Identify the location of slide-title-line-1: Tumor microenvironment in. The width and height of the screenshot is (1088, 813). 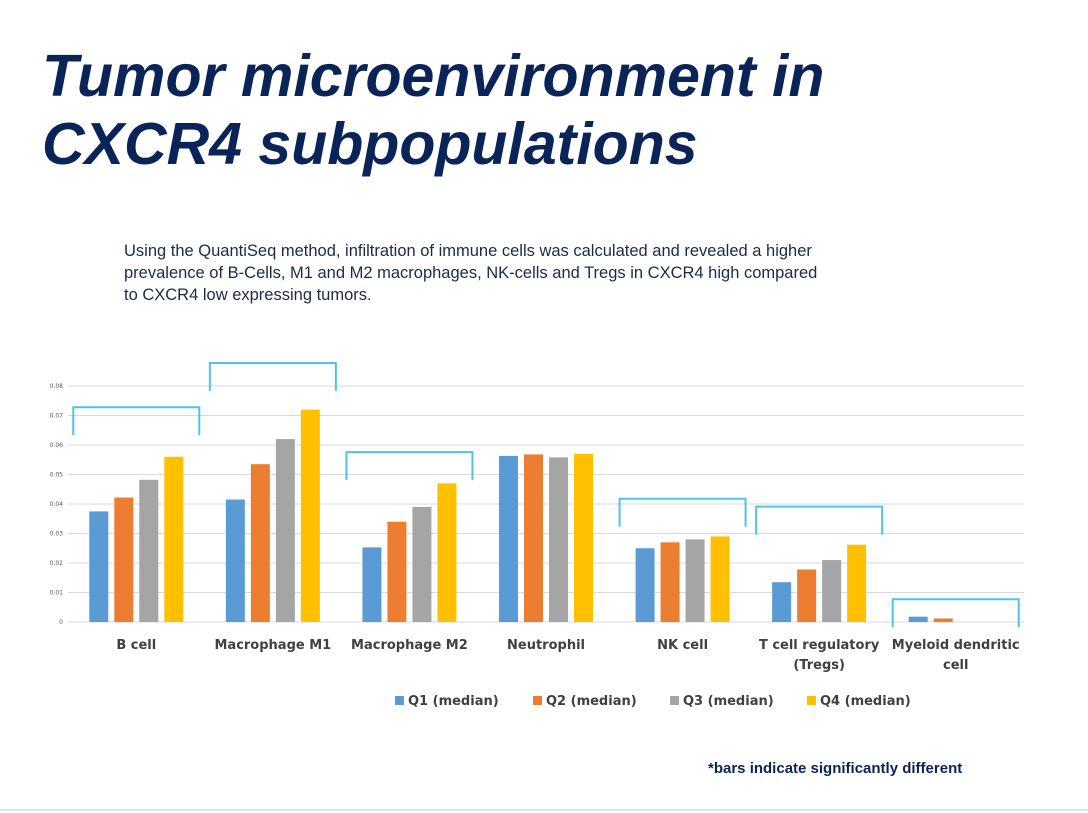
(433, 76).